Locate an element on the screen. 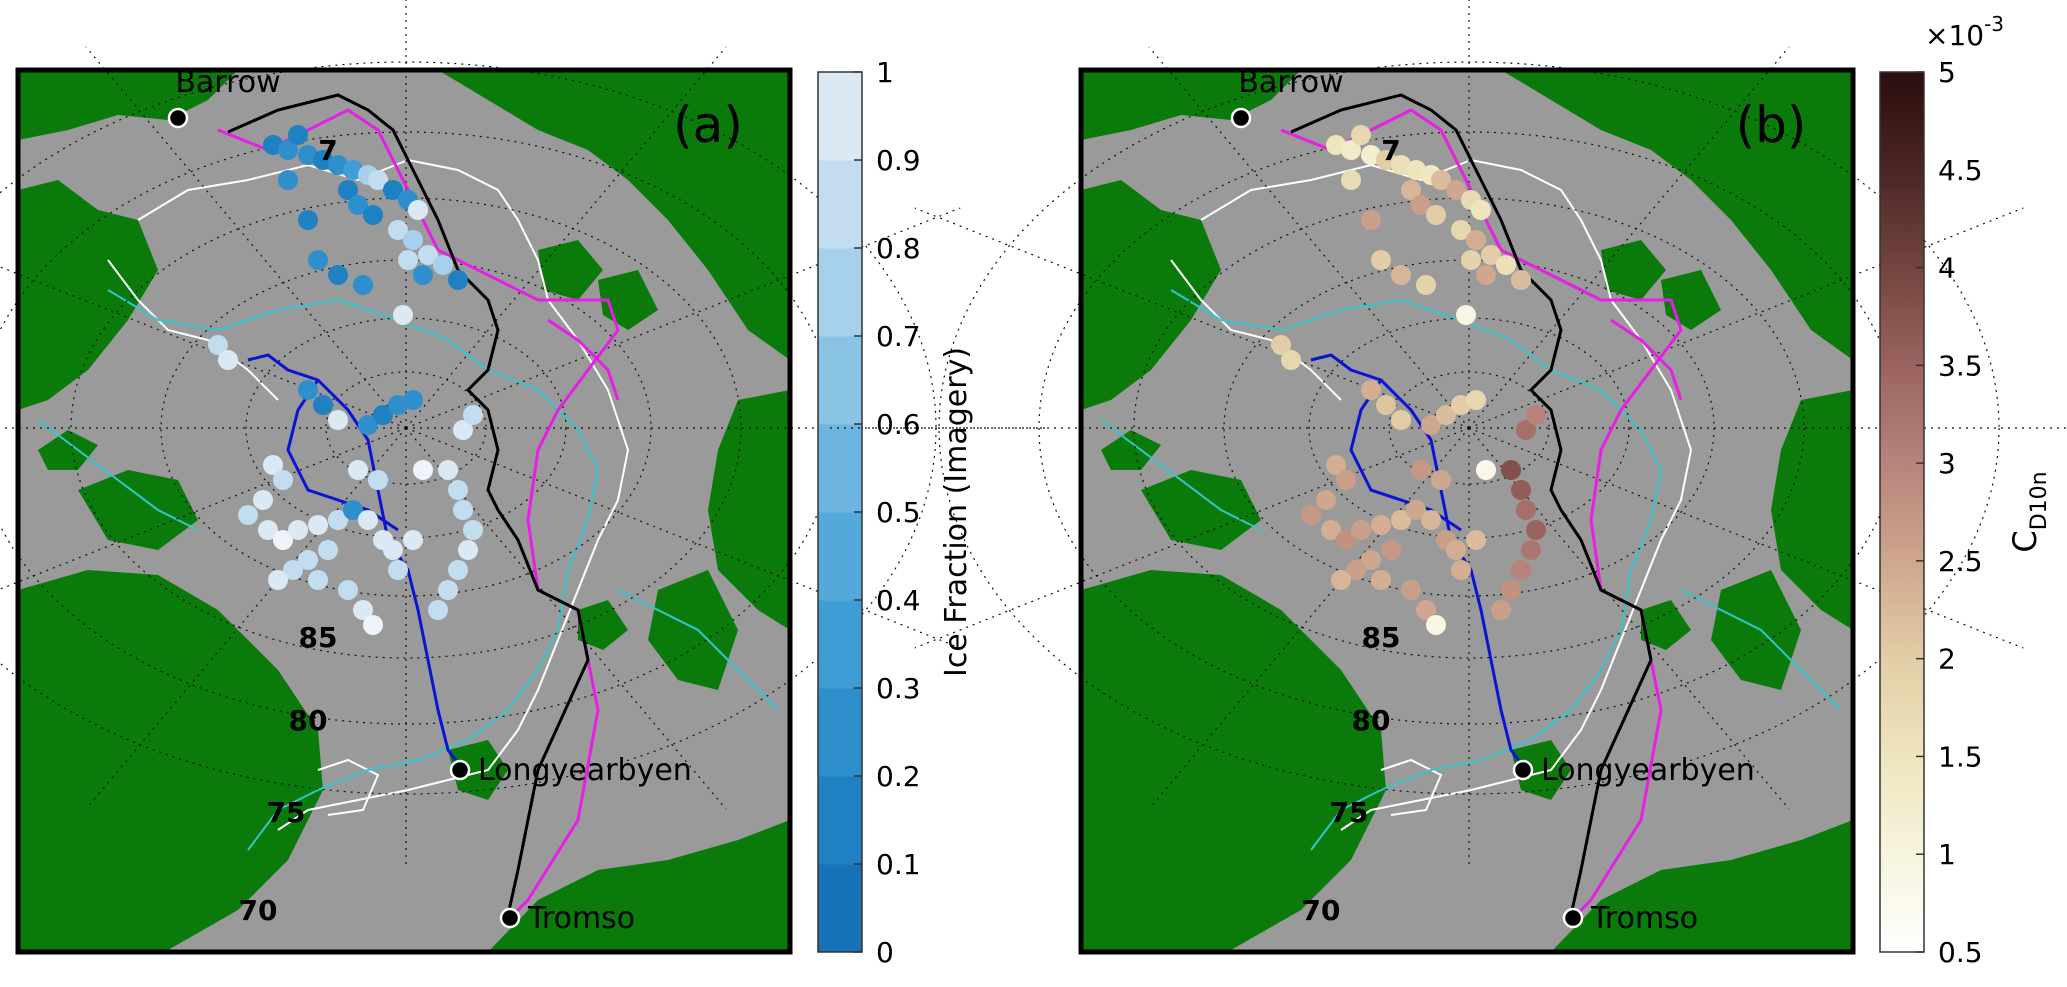 This screenshot has height=987, width=2067. colorbar-b-scale-note: ×10⁻³ is located at coordinates (1964, 32).